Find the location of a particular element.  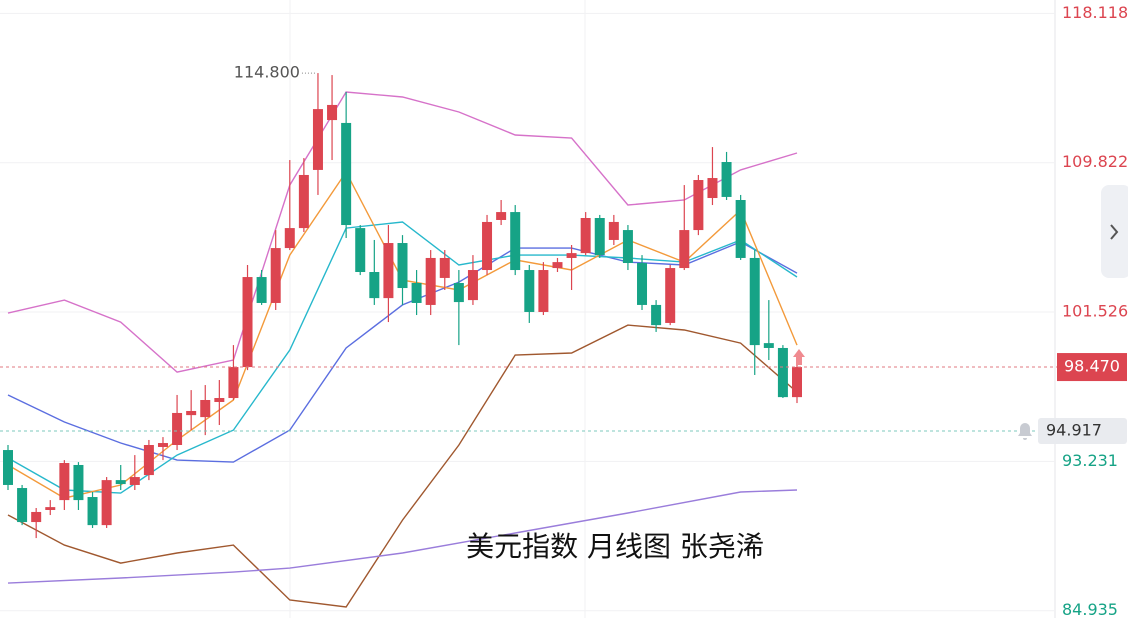

side-tab is located at coordinates (1114, 231).